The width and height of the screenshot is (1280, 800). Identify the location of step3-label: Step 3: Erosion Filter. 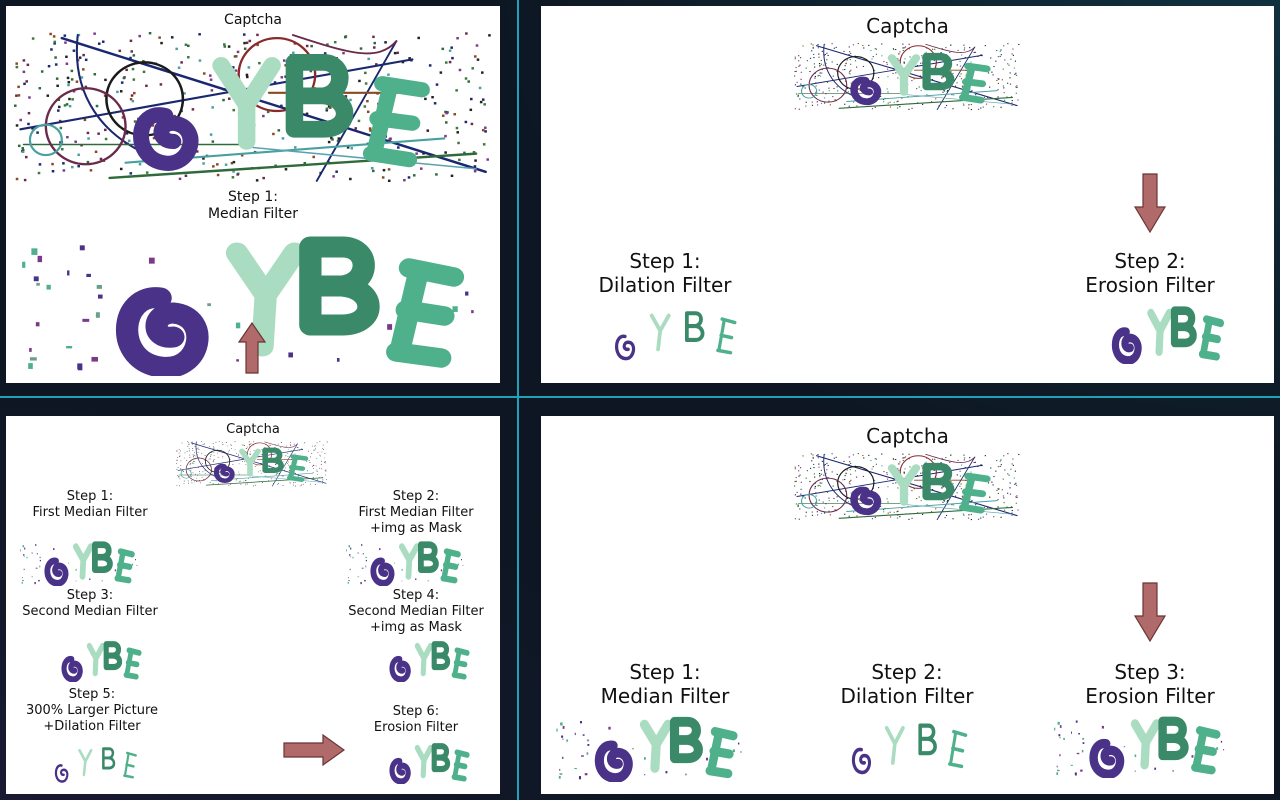
(1150, 684).